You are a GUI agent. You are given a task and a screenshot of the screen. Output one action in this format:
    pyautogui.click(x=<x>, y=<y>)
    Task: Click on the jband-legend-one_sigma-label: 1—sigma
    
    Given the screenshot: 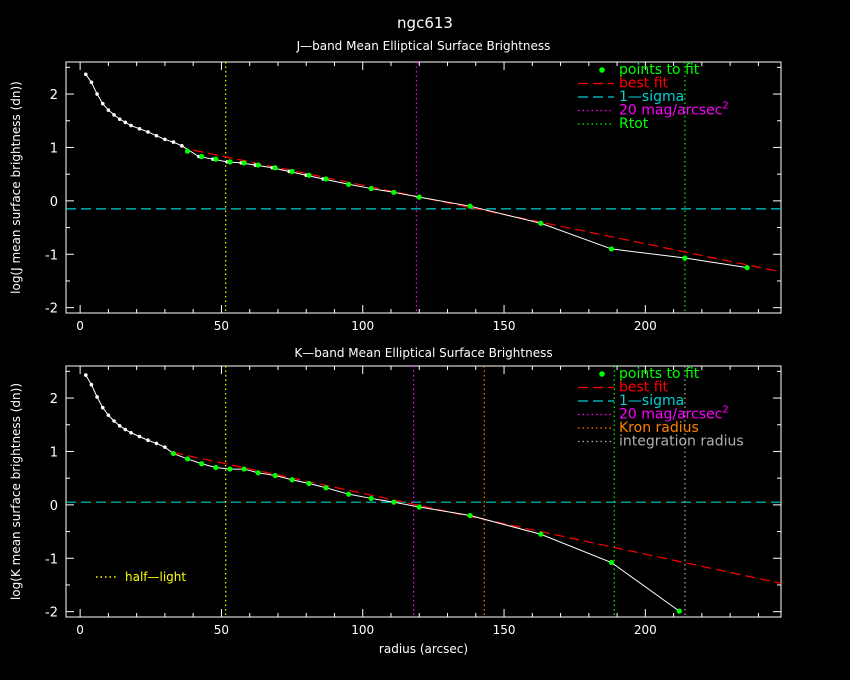 What is the action you would take?
    pyautogui.click(x=651, y=97)
    